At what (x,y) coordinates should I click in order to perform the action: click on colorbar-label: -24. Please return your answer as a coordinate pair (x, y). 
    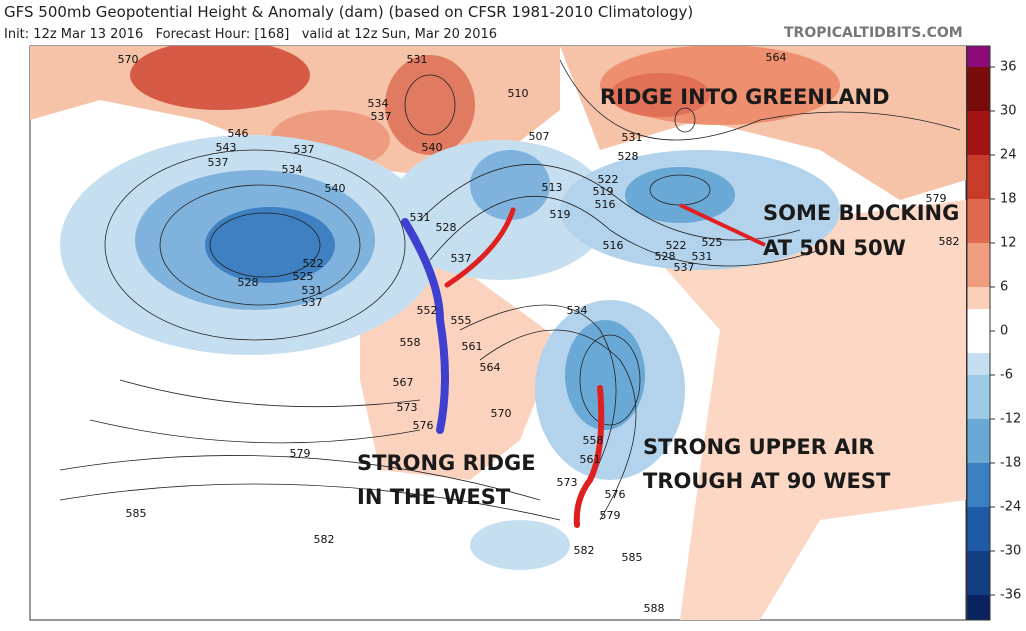
    Looking at the image, I should click on (1010, 507).